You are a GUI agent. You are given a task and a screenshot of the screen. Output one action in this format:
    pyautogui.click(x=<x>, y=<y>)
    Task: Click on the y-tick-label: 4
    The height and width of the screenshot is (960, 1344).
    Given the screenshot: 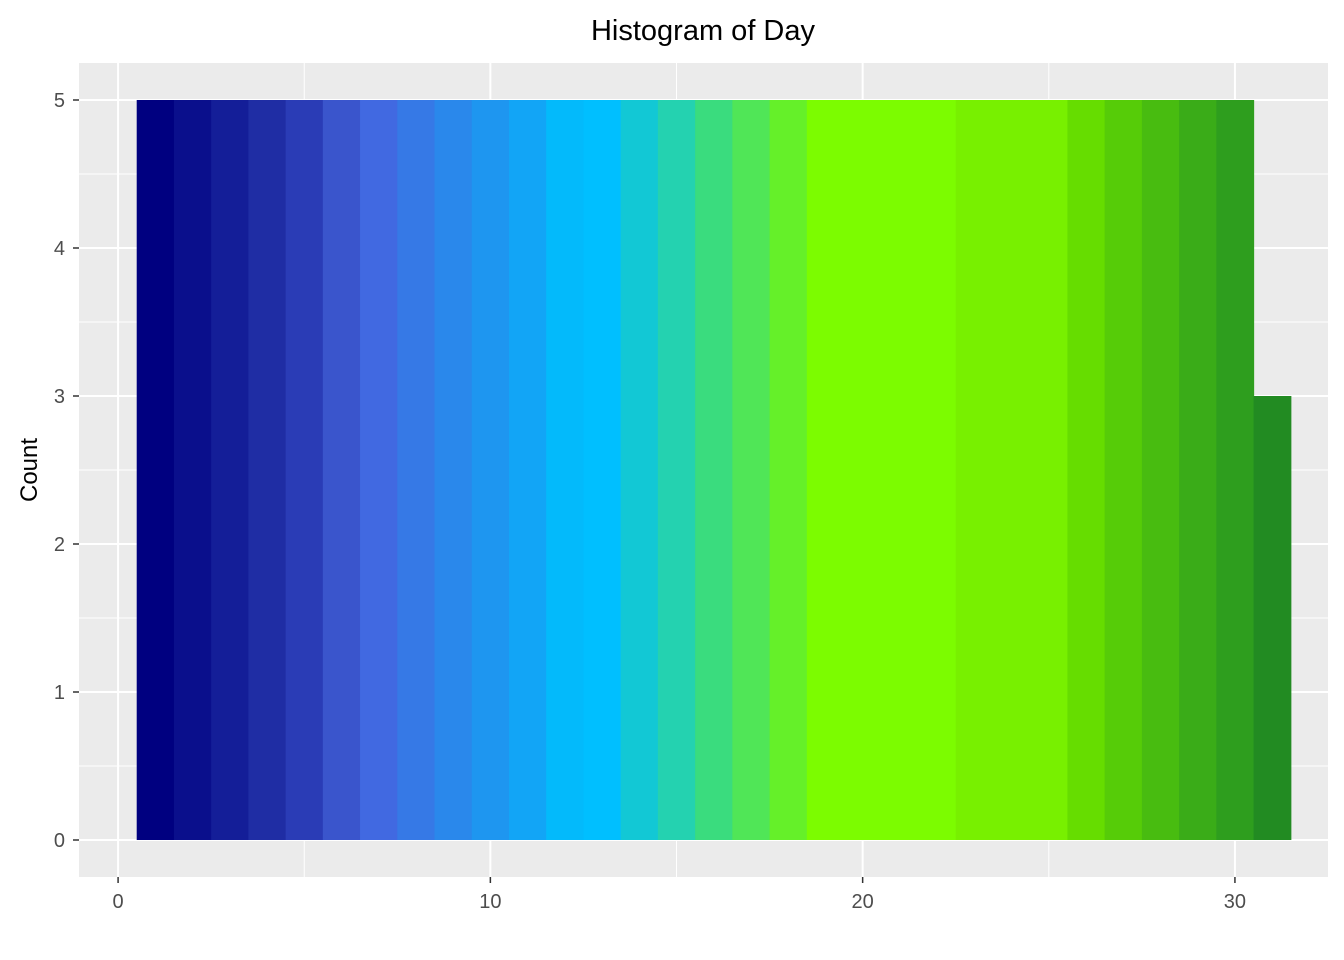 What is the action you would take?
    pyautogui.click(x=59, y=249)
    